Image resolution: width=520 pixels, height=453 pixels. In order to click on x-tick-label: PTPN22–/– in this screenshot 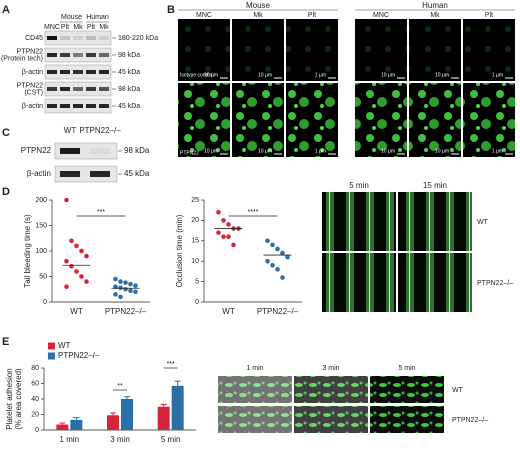, I will do `click(278, 311)`.